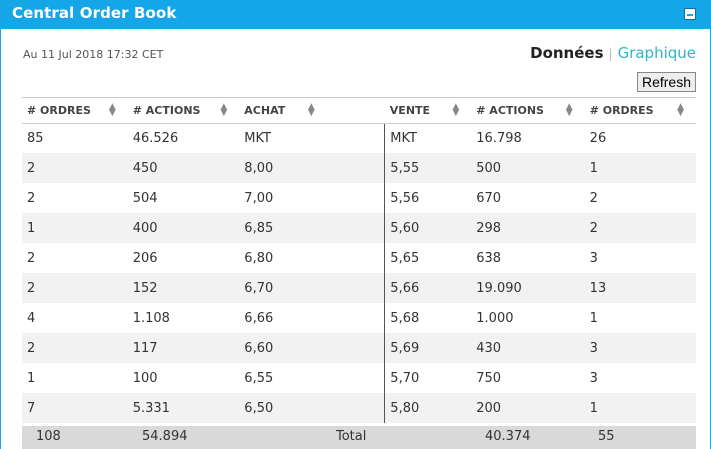 Image resolution: width=711 pixels, height=449 pixels. Describe the element at coordinates (312, 198) in the screenshot. I see `cell-buy-price: 7,00` at that location.